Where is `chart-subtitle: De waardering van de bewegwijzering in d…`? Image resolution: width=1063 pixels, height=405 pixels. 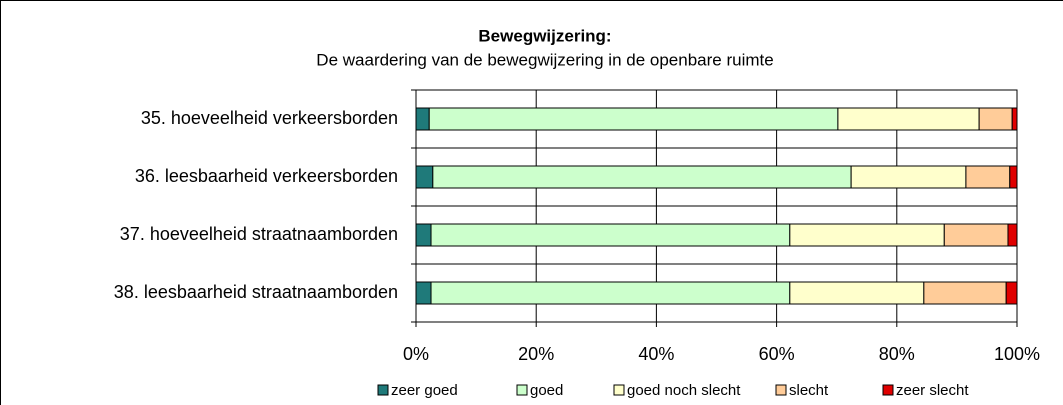 chart-subtitle: De waardering van de bewegwijzering in d… is located at coordinates (544, 59).